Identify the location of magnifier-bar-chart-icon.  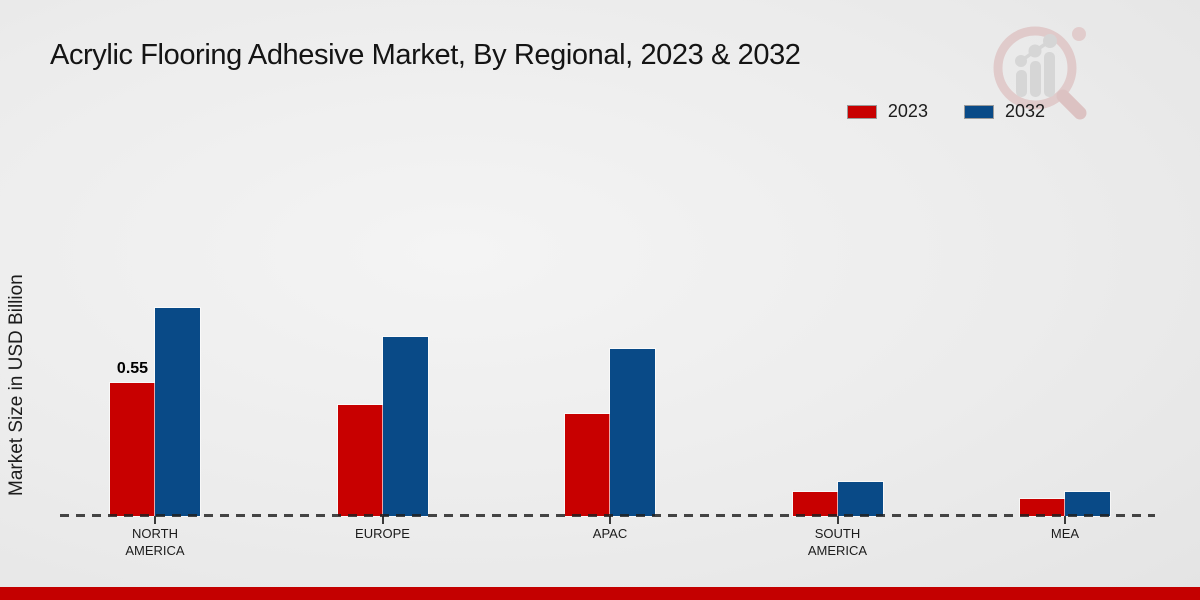
(1040, 73).